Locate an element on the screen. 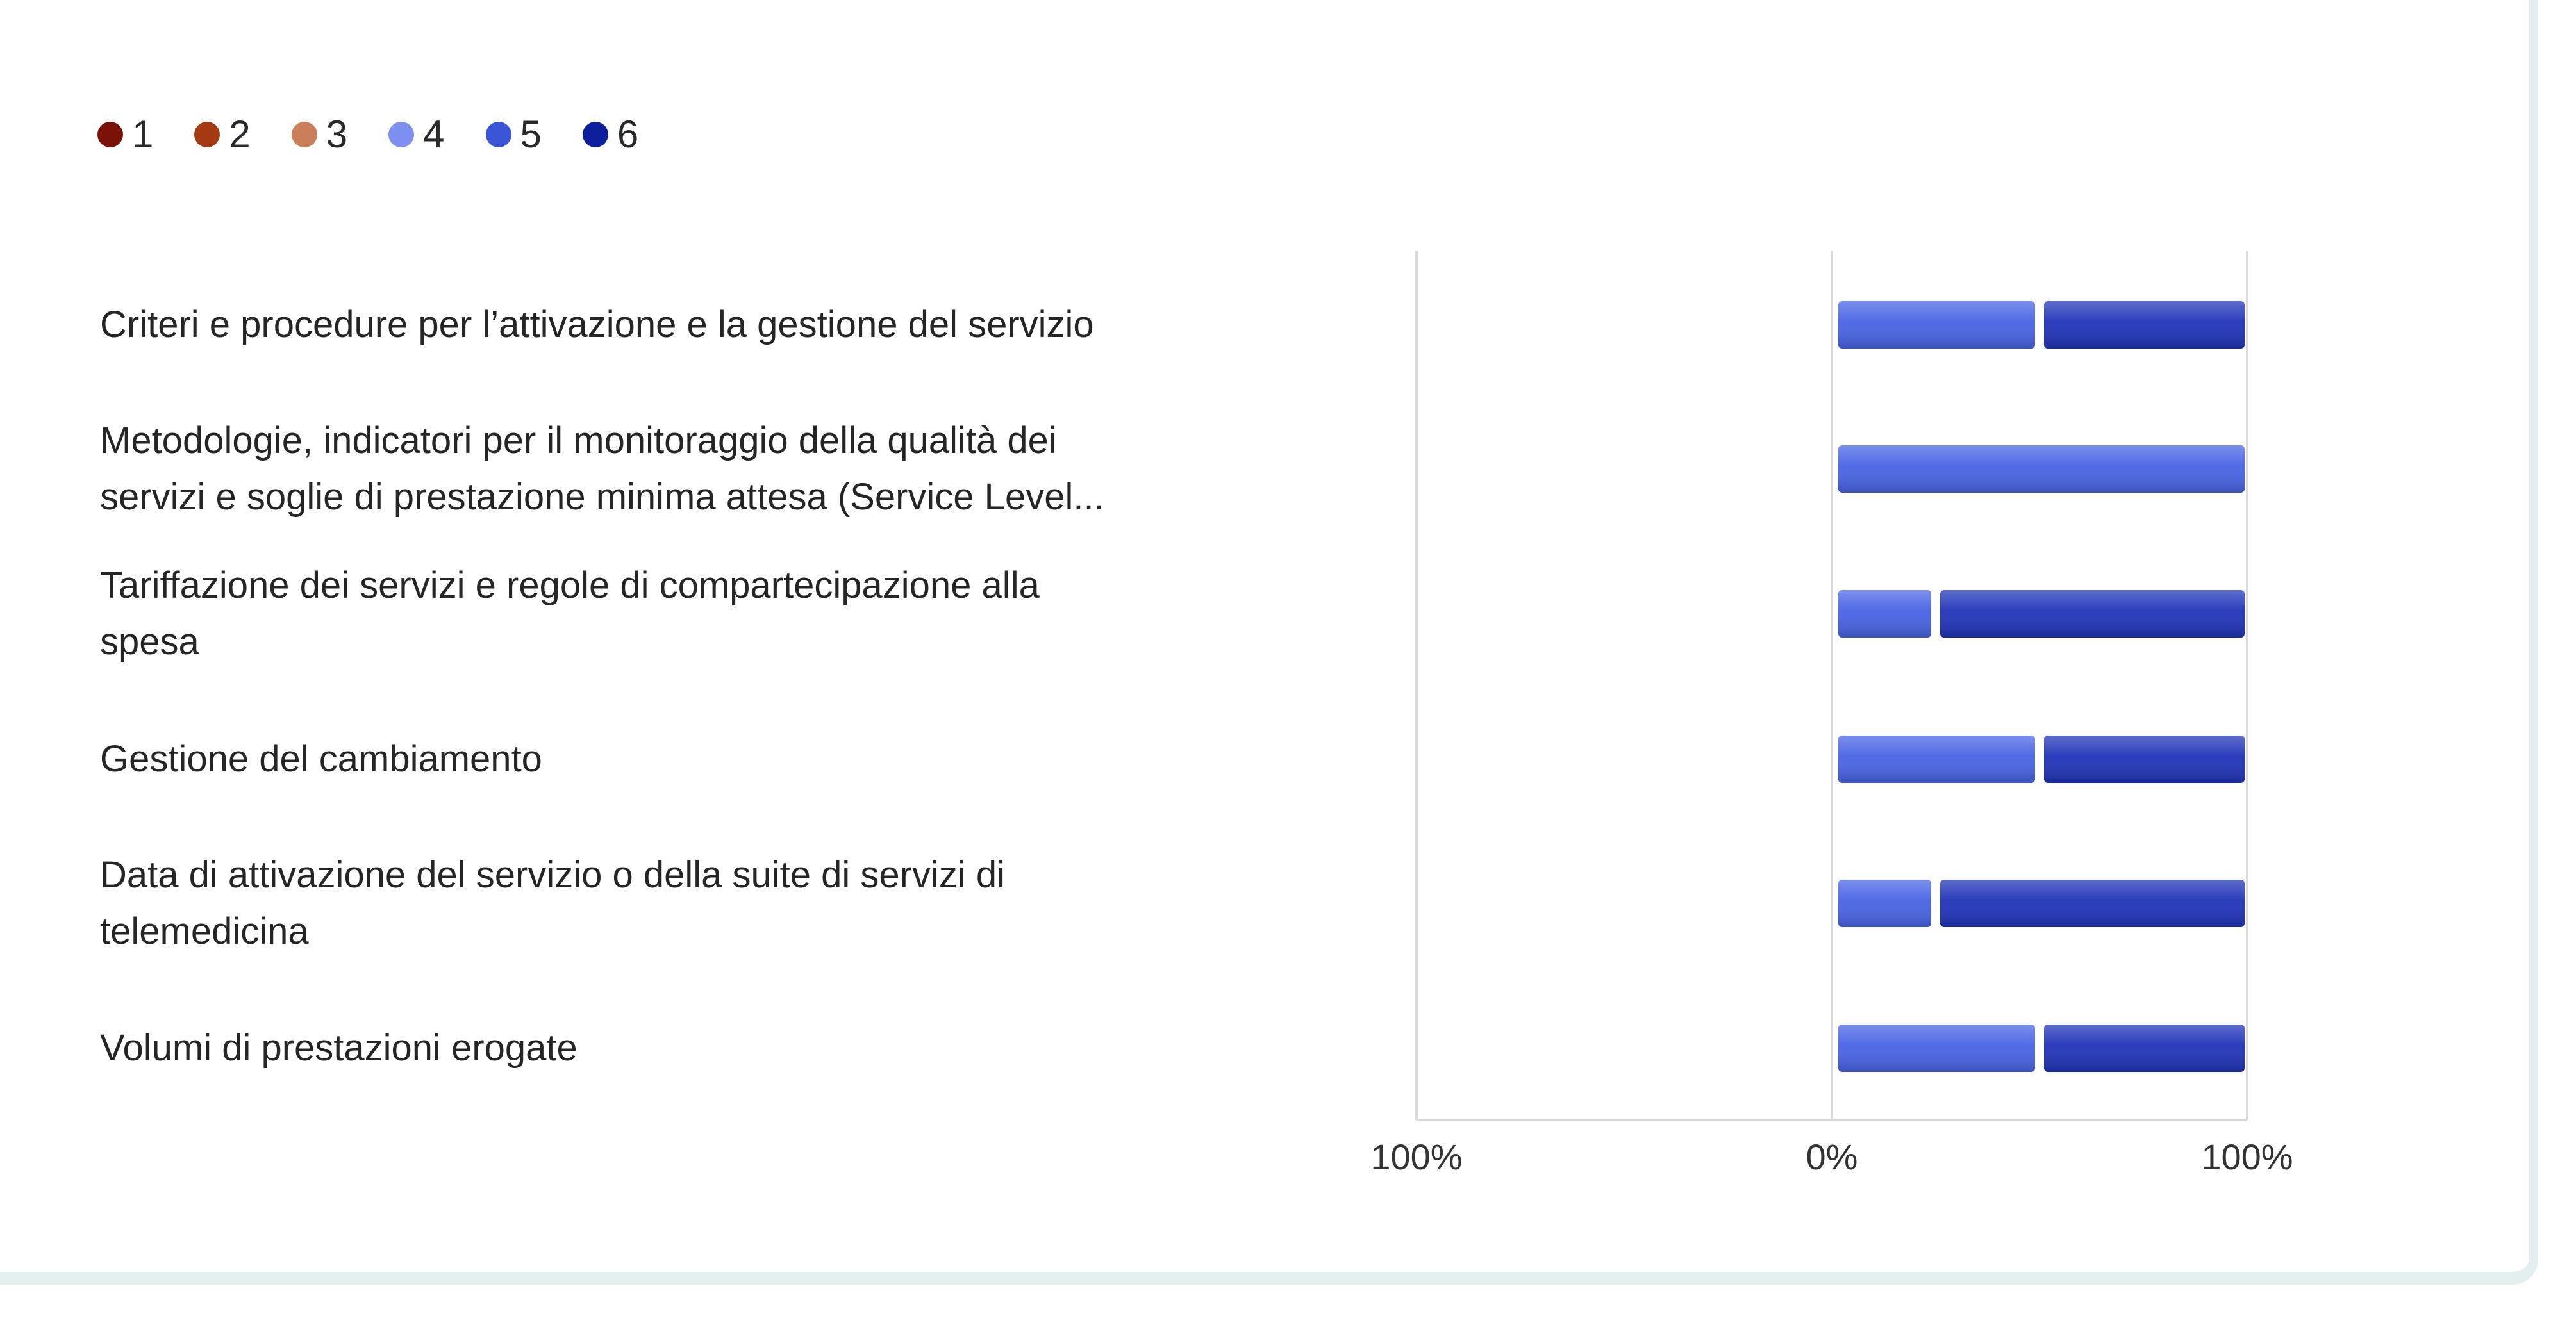 This screenshot has height=1325, width=2576. legend-label: 3 is located at coordinates (337, 134).